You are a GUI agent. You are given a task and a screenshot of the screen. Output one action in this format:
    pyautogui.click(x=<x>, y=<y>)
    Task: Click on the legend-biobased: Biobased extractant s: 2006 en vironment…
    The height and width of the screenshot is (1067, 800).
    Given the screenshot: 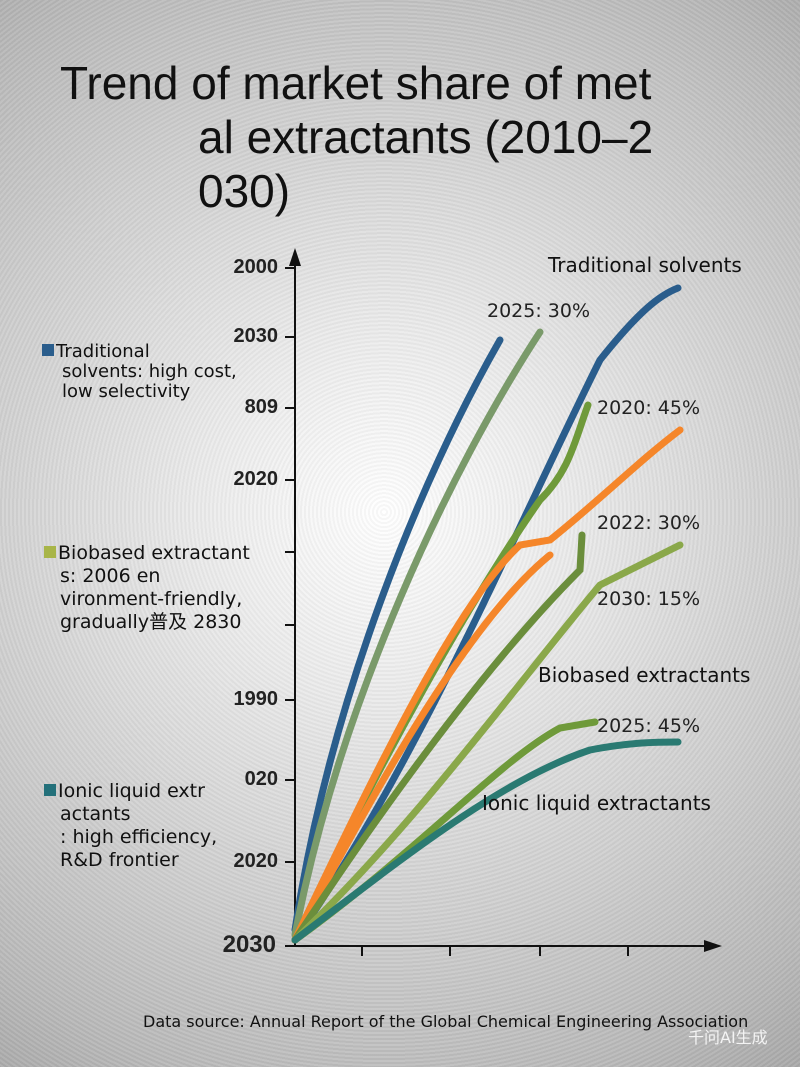 What is the action you would take?
    pyautogui.click(x=147, y=588)
    